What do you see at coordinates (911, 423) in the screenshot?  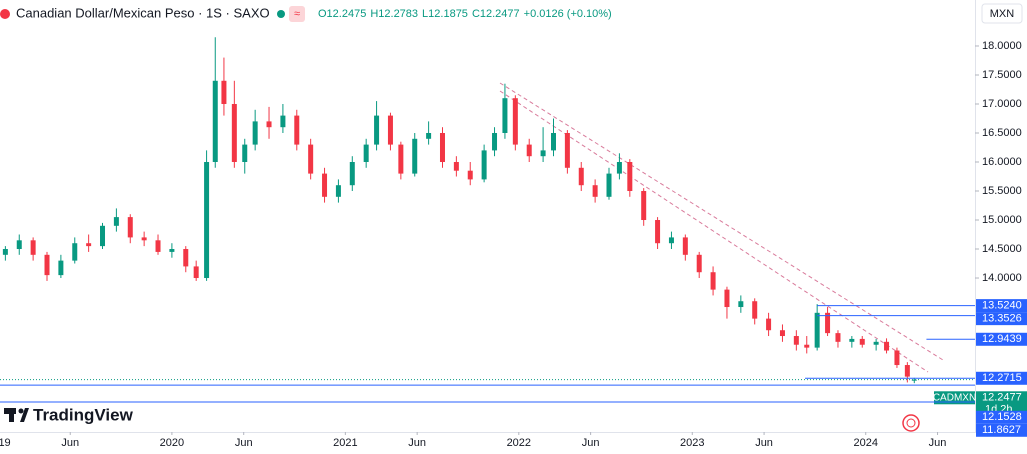 I see `event-icon` at bounding box center [911, 423].